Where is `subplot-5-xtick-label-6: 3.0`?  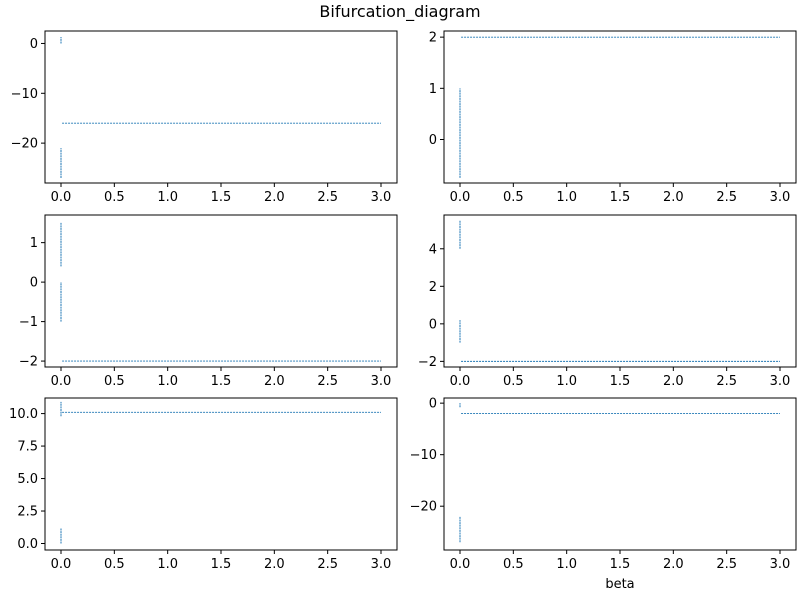
subplot-5-xtick-label-6: 3.0 is located at coordinates (381, 564).